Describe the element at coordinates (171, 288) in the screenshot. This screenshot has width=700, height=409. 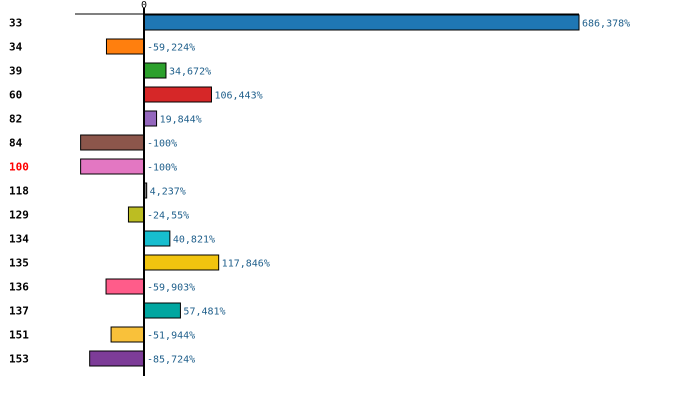
I see `value-label-136: -59,903%` at that location.